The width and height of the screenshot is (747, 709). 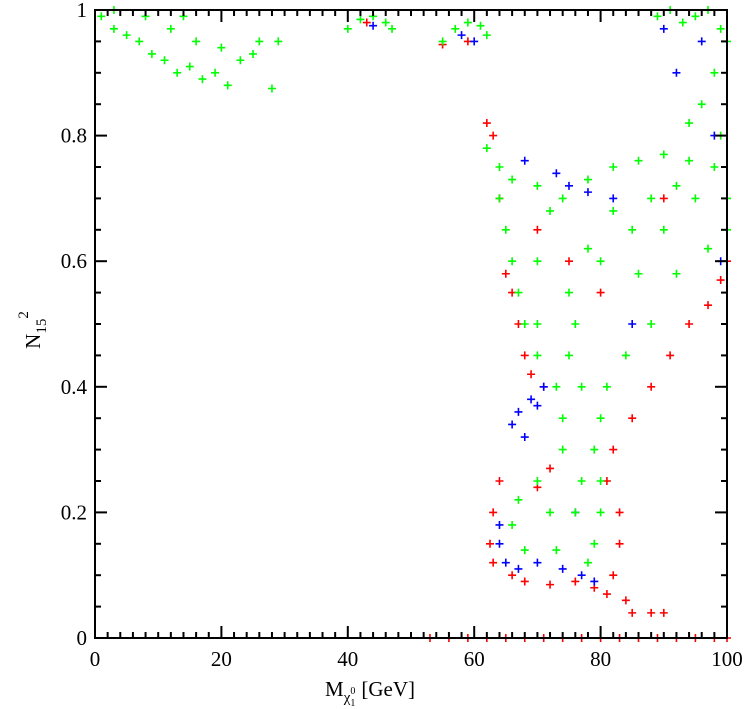 I want to click on x-label-sub: χ, so click(x=347, y=698).